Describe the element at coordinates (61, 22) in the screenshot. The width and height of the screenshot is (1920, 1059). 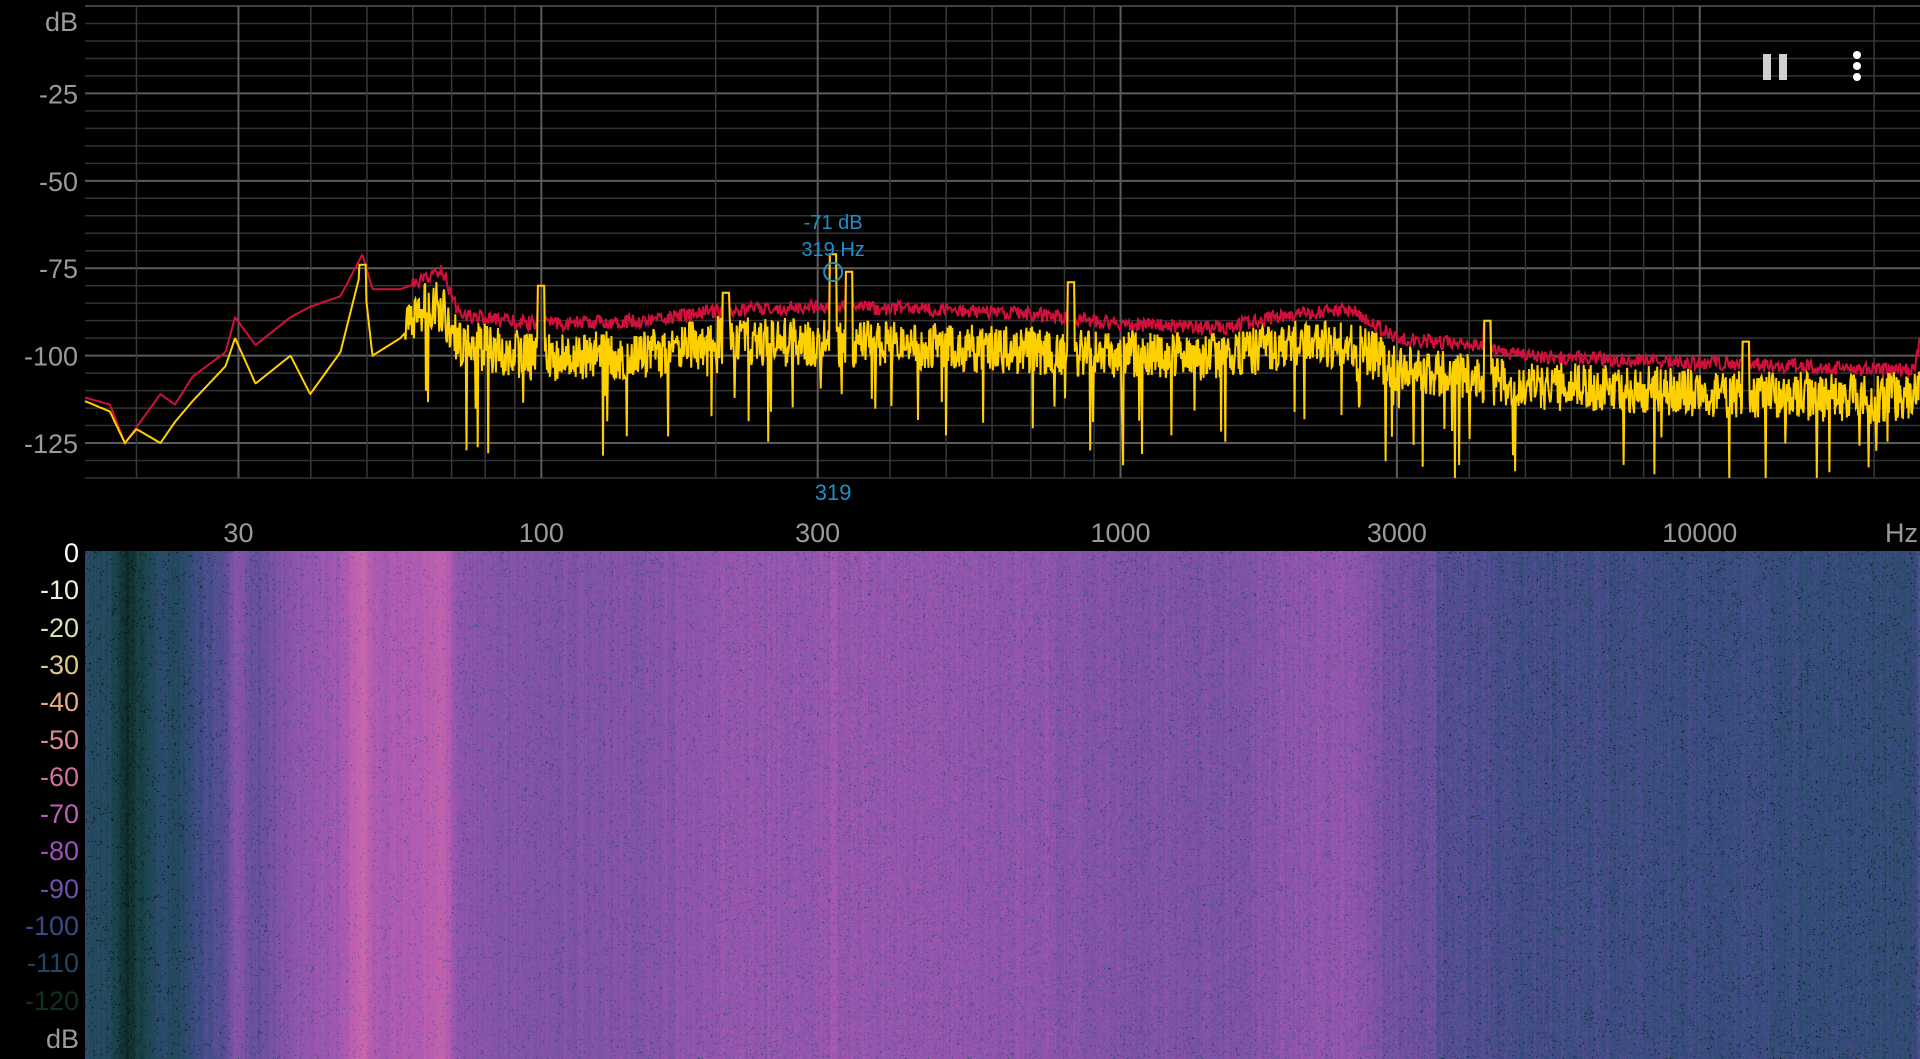
I see `y-axis-unit: dB` at that location.